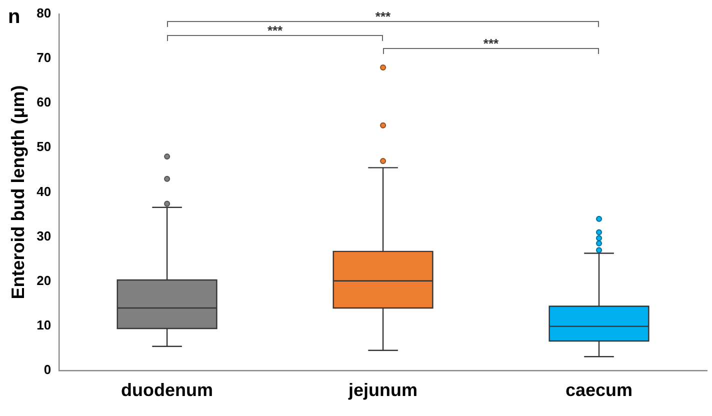  What do you see at coordinates (44, 236) in the screenshot?
I see `y-tick-label: 30` at bounding box center [44, 236].